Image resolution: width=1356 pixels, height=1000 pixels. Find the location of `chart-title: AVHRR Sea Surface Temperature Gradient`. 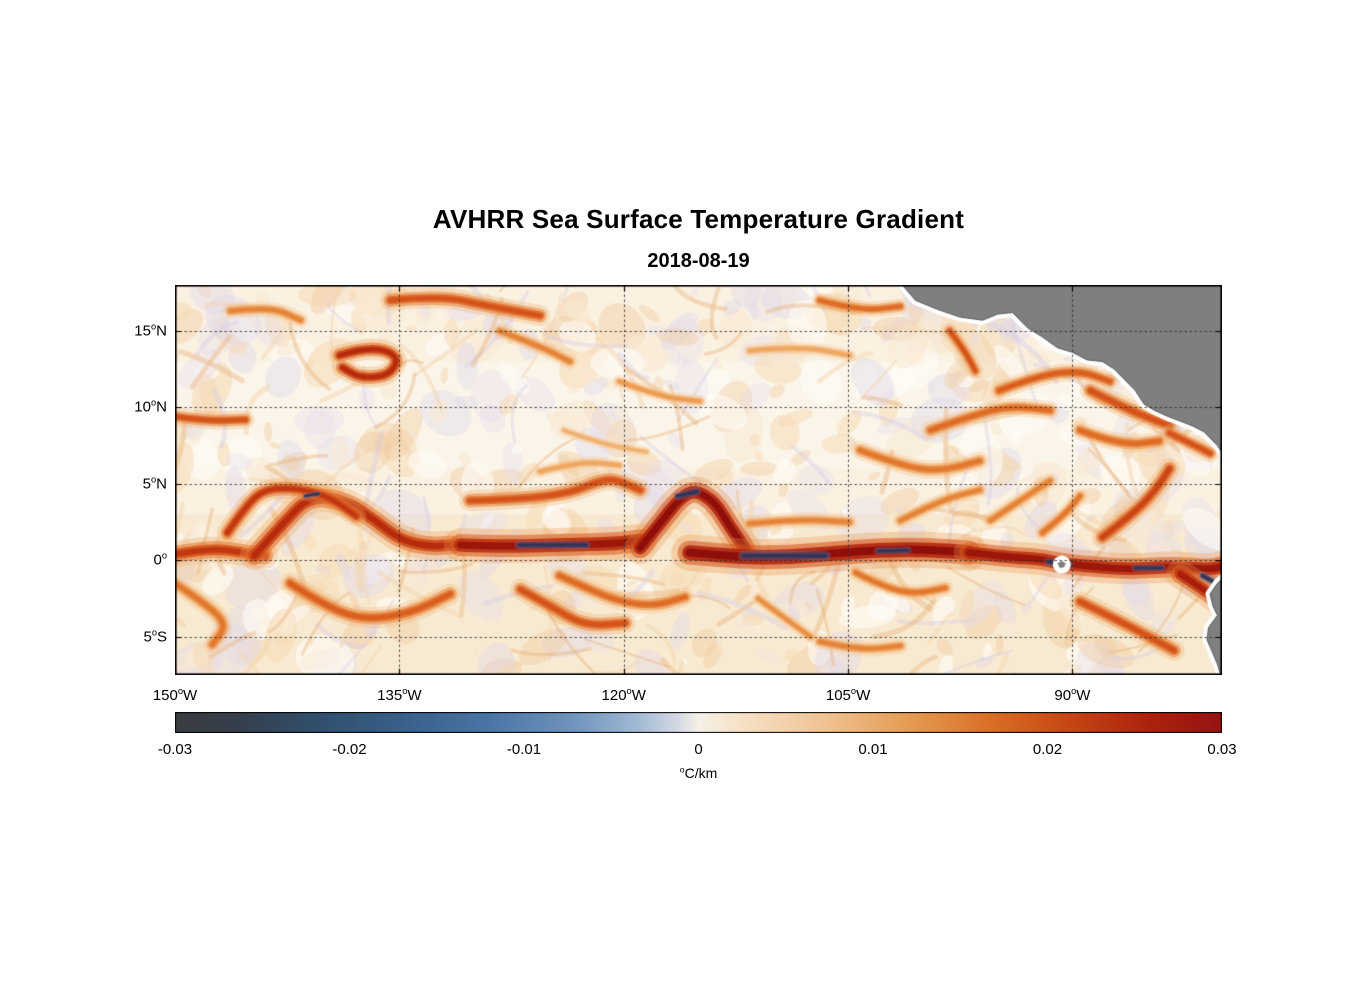

chart-title: AVHRR Sea Surface Temperature Gradient is located at coordinates (698, 219).